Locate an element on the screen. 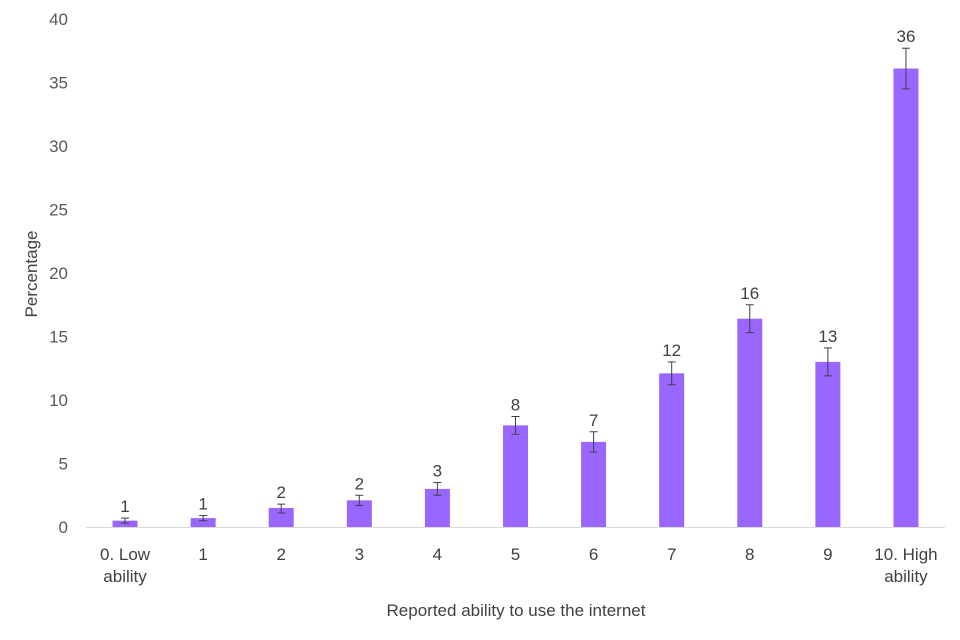  x-tick-label-line: 4 is located at coordinates (437, 554).